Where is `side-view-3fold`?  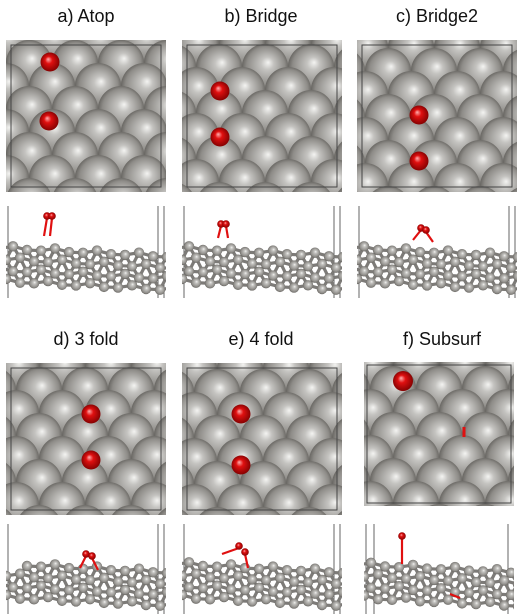 side-view-3fold is located at coordinates (86, 569).